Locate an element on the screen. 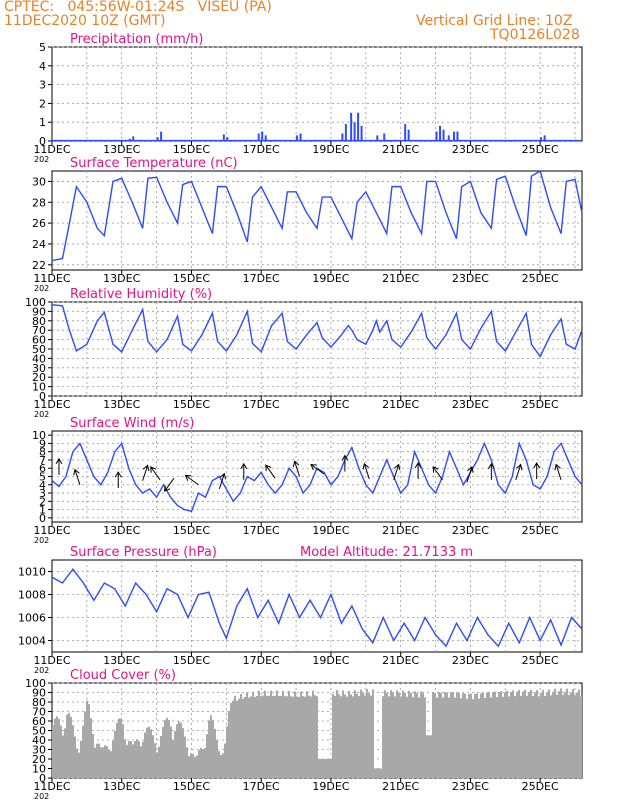 The image size is (618, 800). rh-ytick-label: 40 is located at coordinates (39, 358).